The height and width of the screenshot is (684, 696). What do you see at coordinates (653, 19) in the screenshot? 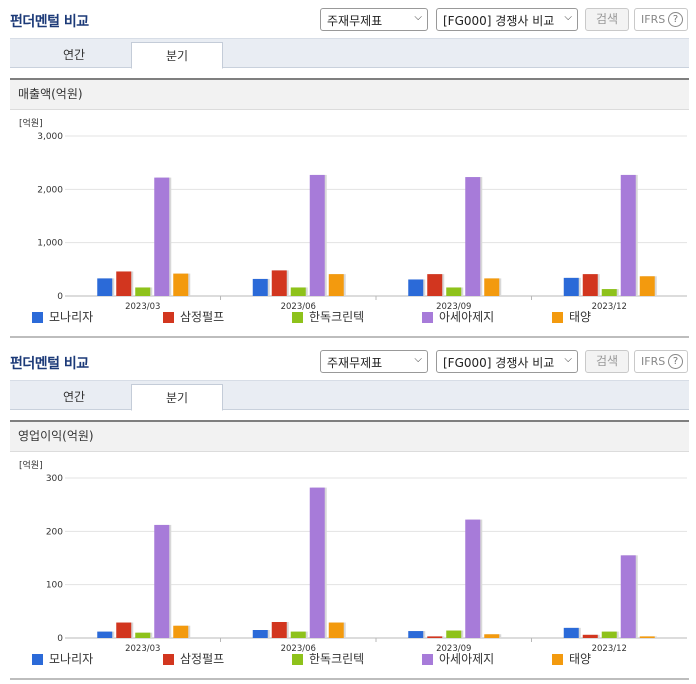
I see `ifrs-label: IFRS` at bounding box center [653, 19].